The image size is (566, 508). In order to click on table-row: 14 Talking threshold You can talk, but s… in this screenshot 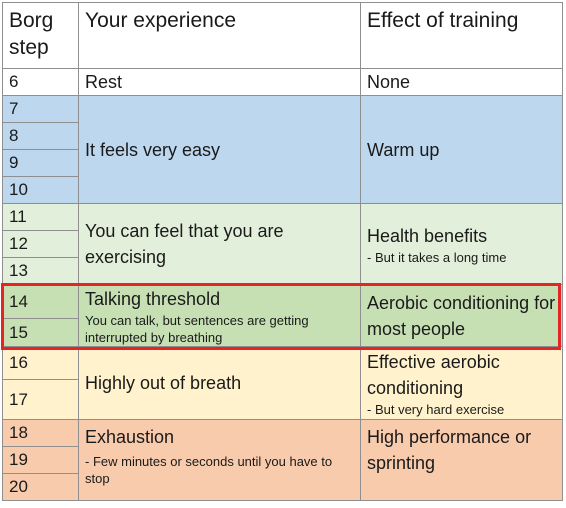, I will do `click(282, 315)`.